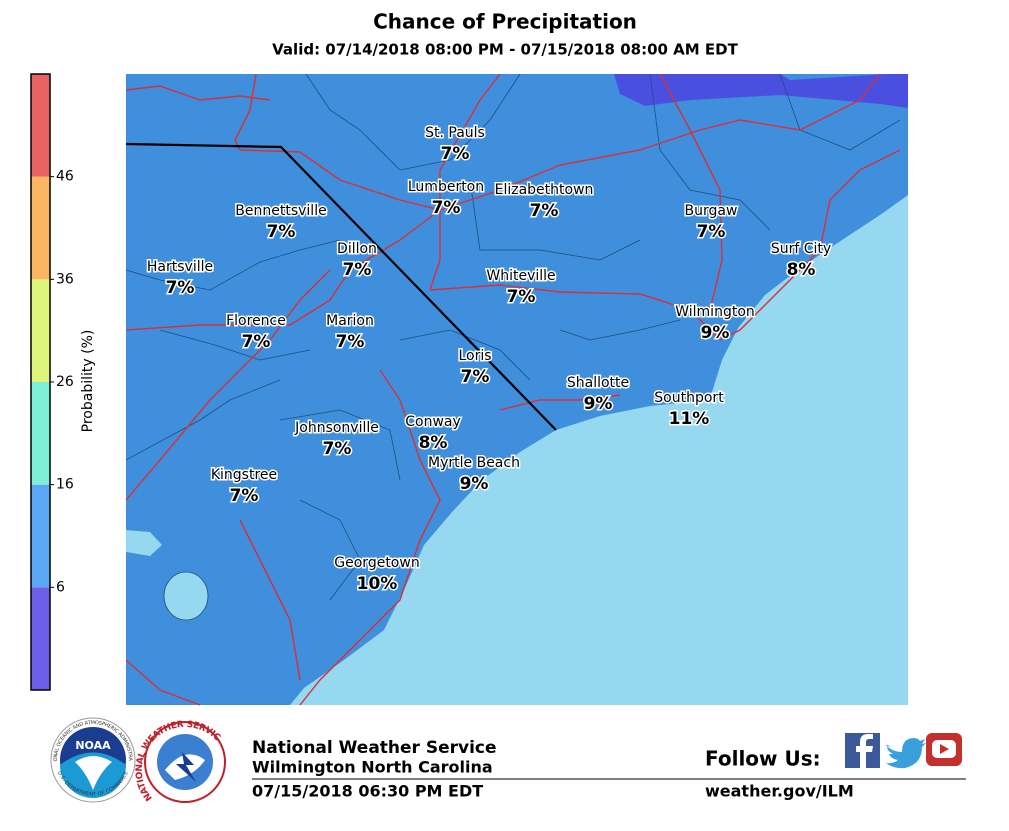 The image size is (1009, 831). I want to click on colorbar-tick-label: 6, so click(60, 587).